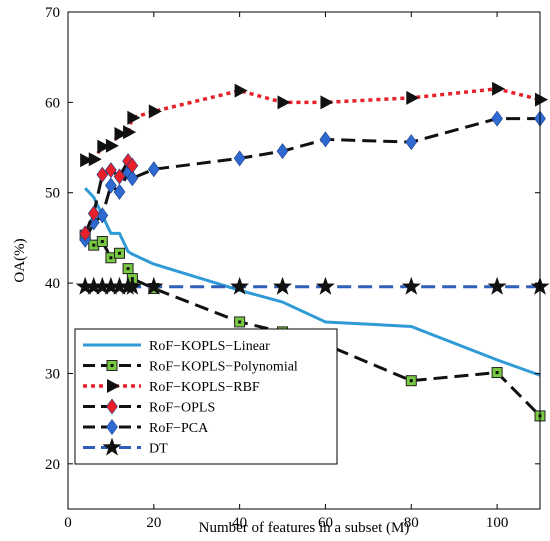 Image resolution: width=550 pixels, height=541 pixels. I want to click on legend-box, so click(206, 396).